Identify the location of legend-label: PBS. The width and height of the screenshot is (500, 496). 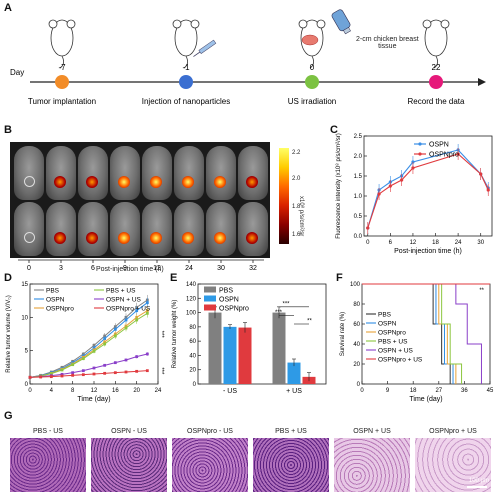
(226, 291).